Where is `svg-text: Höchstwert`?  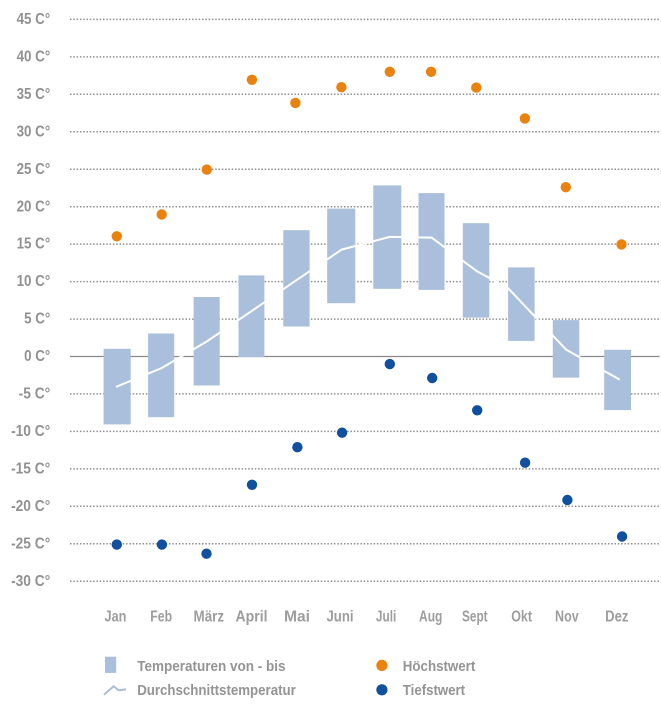 svg-text: Höchstwert is located at coordinates (439, 666).